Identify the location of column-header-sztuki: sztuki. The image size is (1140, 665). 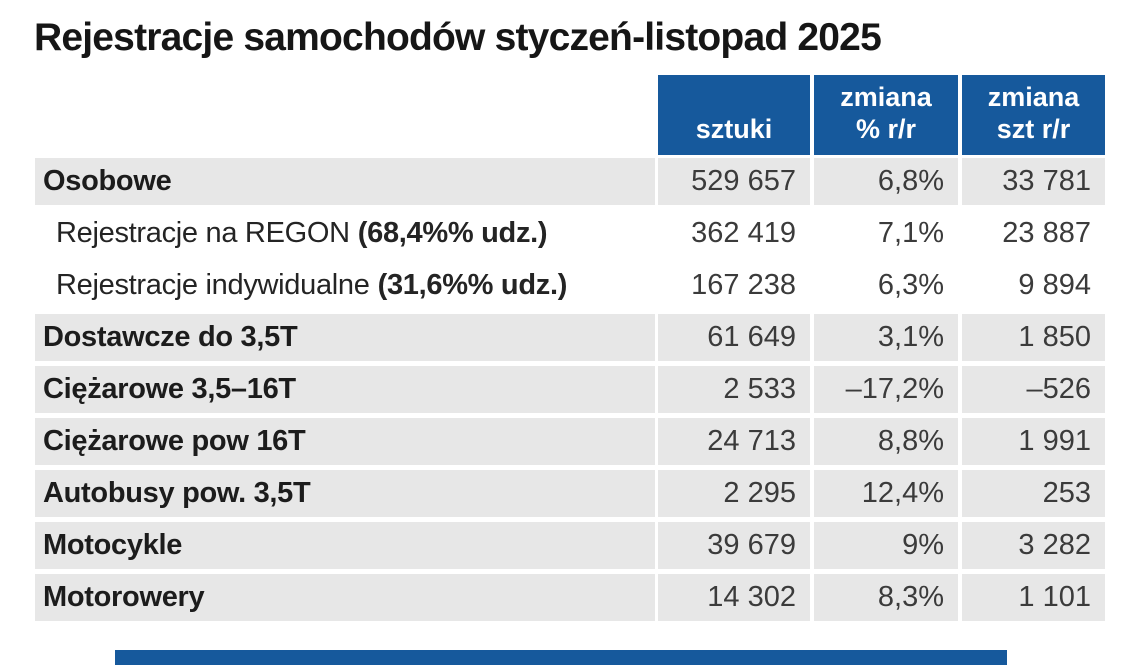
(734, 115).